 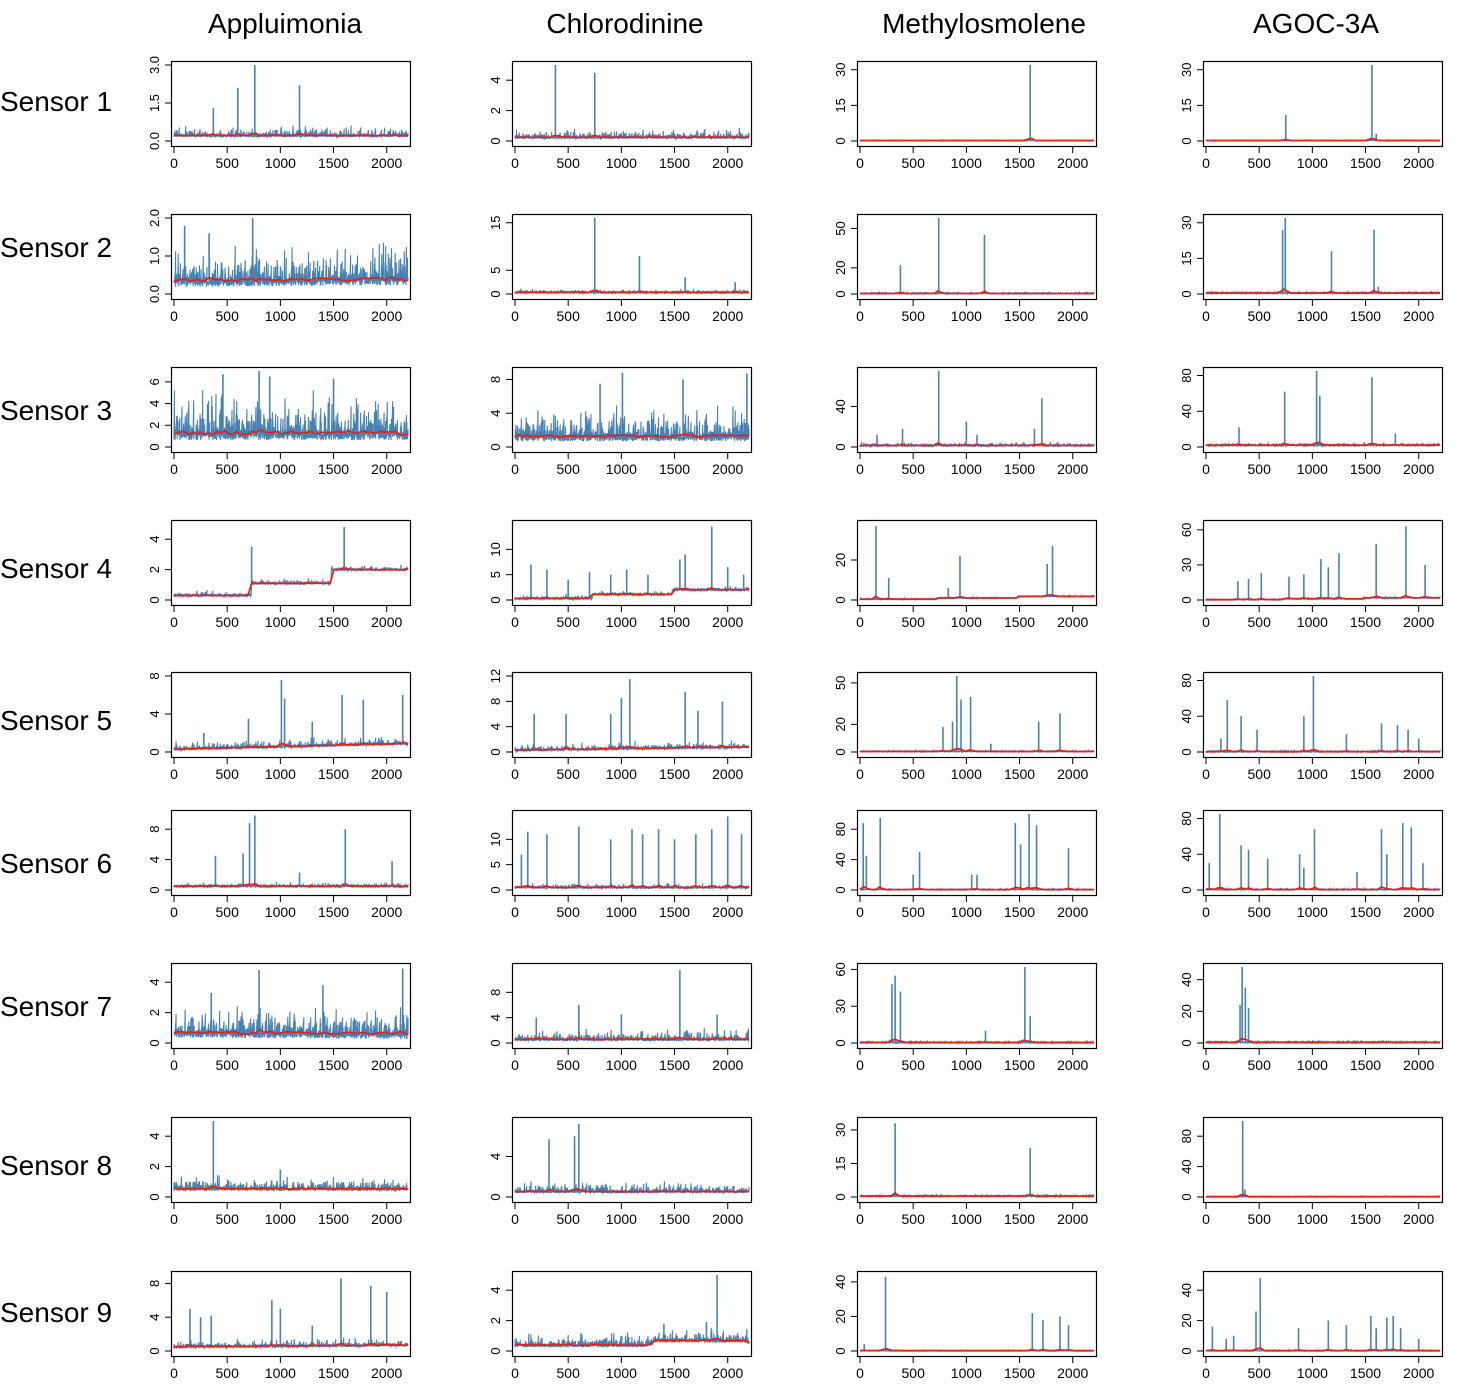 What do you see at coordinates (1311, 726) in the screenshot?
I see `line-panel: 0 40 80 0 500 1000 1500 2000` at bounding box center [1311, 726].